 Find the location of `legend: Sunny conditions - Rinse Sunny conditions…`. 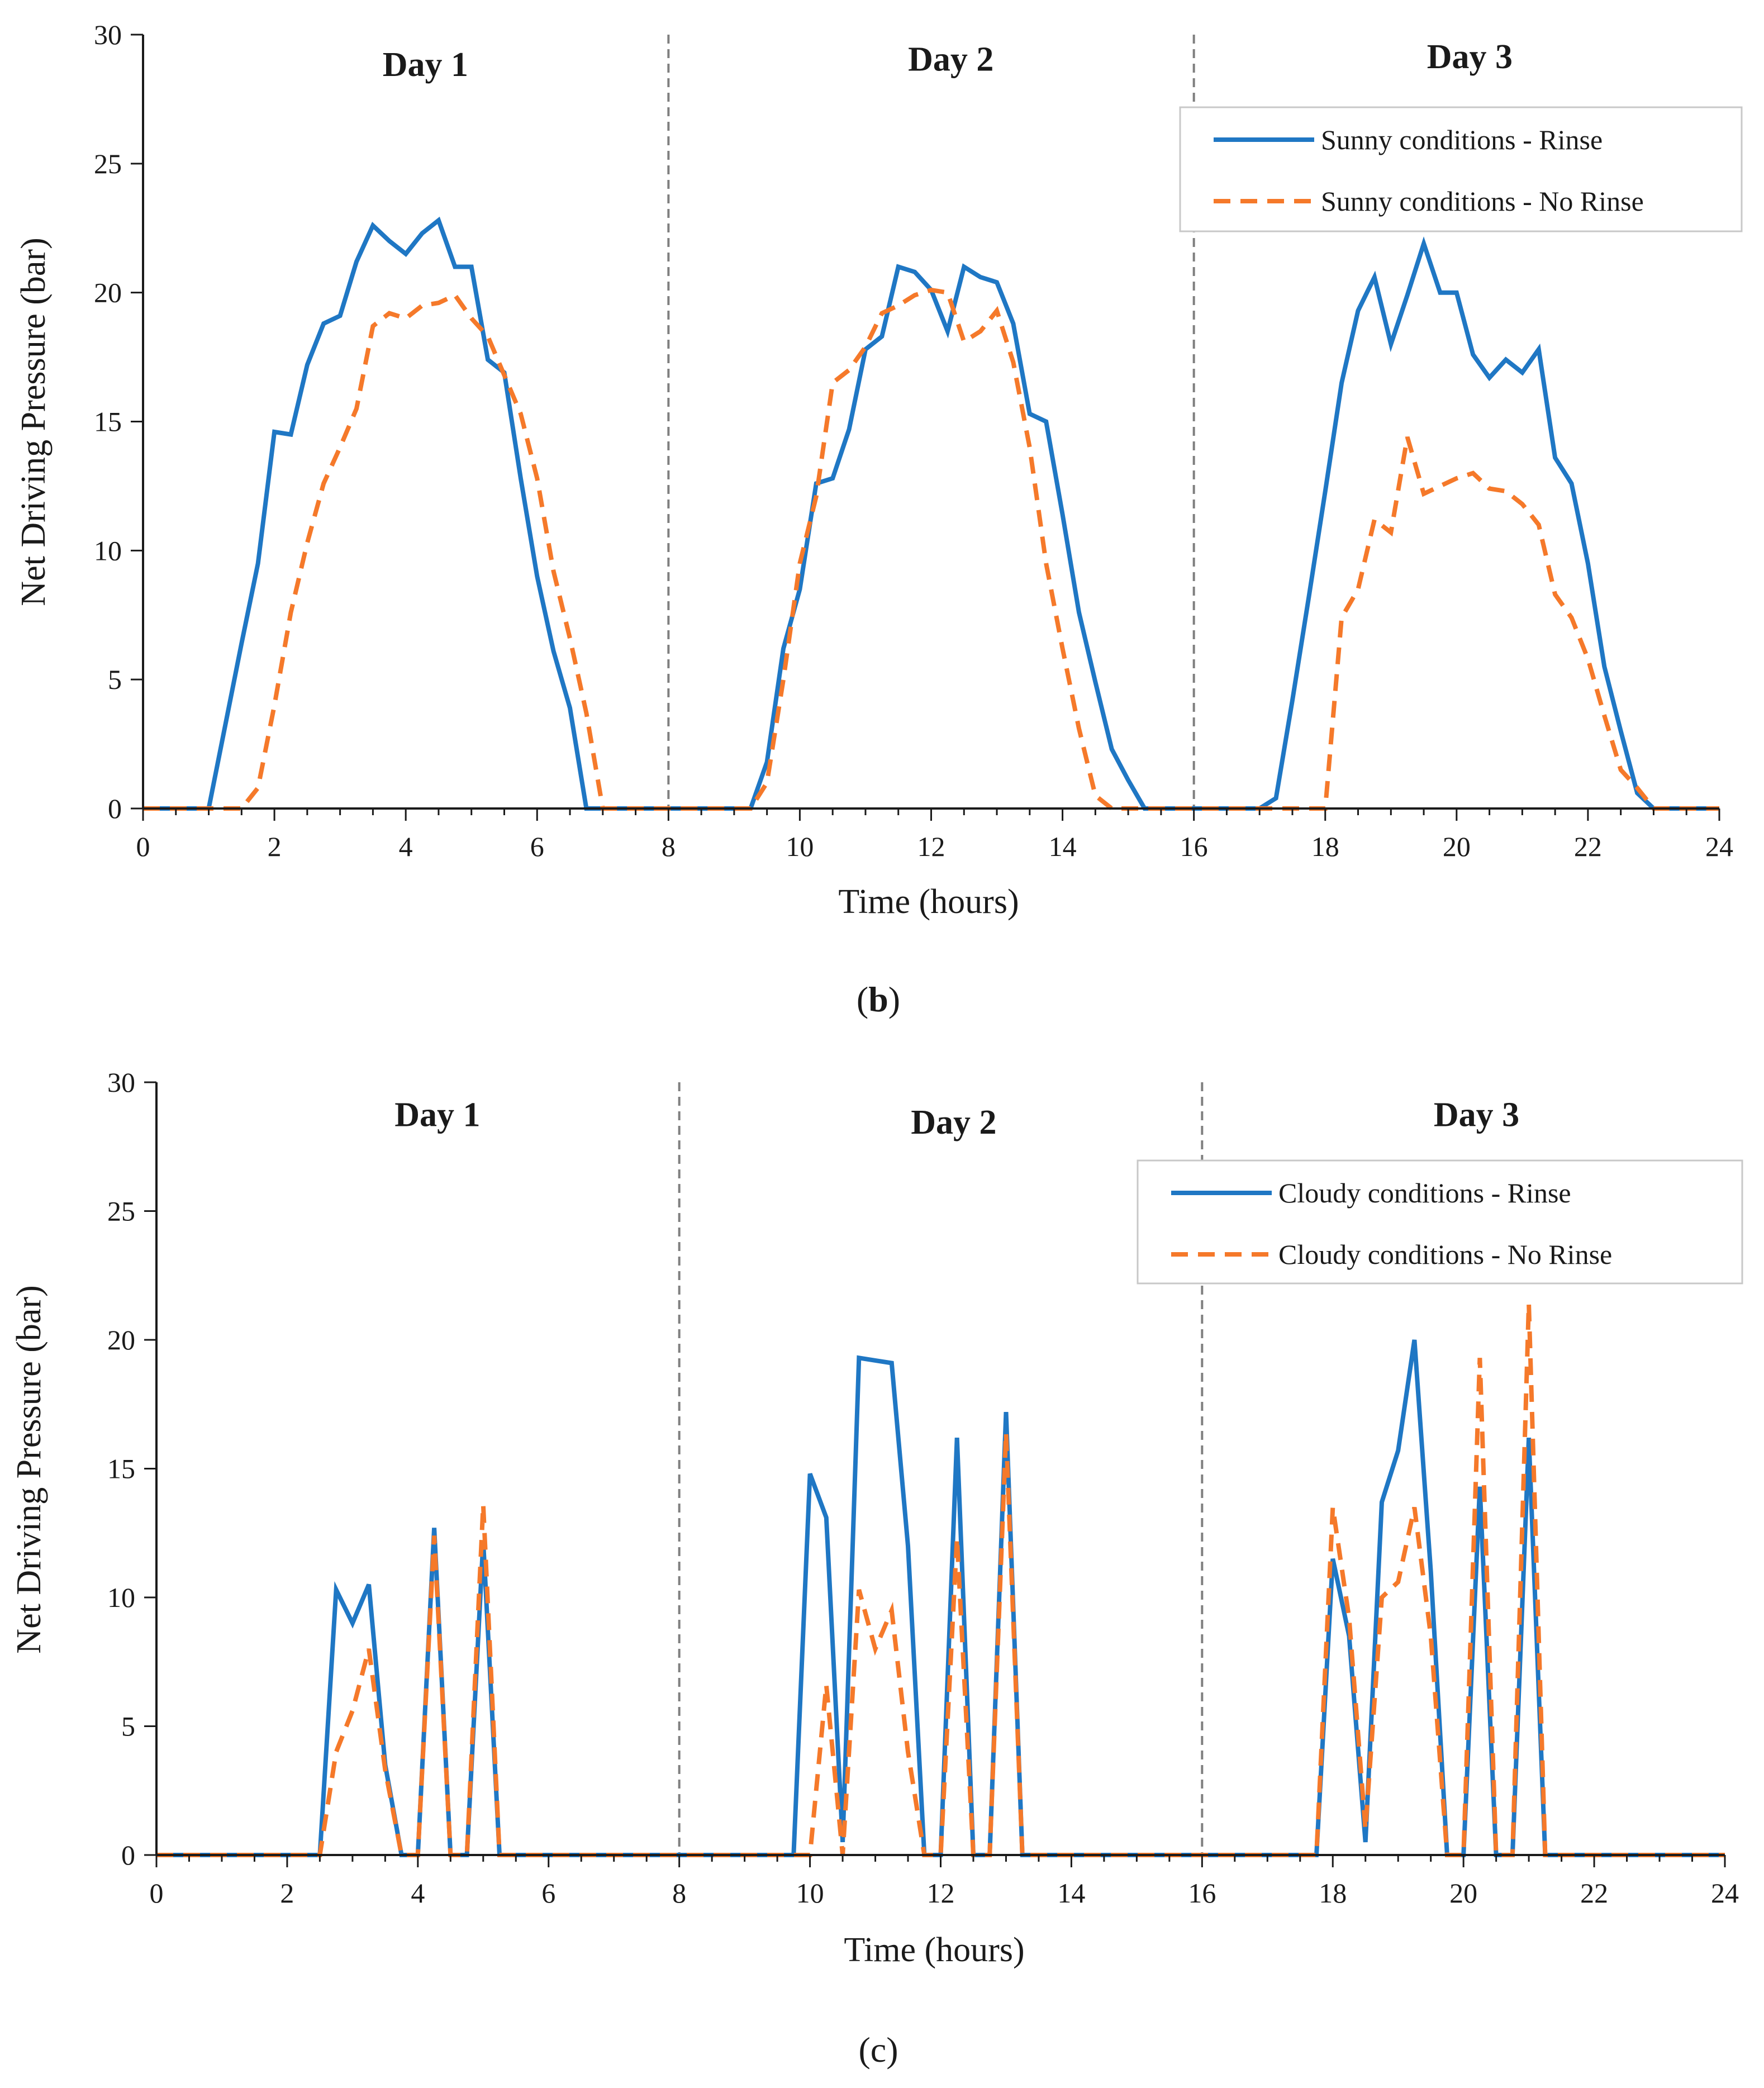

legend: Sunny conditions - Rinse Sunny conditions… is located at coordinates (1461, 169).